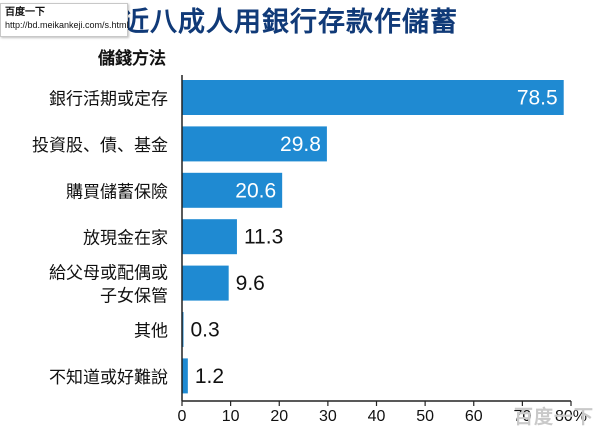  I want to click on watermark-text: 百度一下, so click(553, 417).